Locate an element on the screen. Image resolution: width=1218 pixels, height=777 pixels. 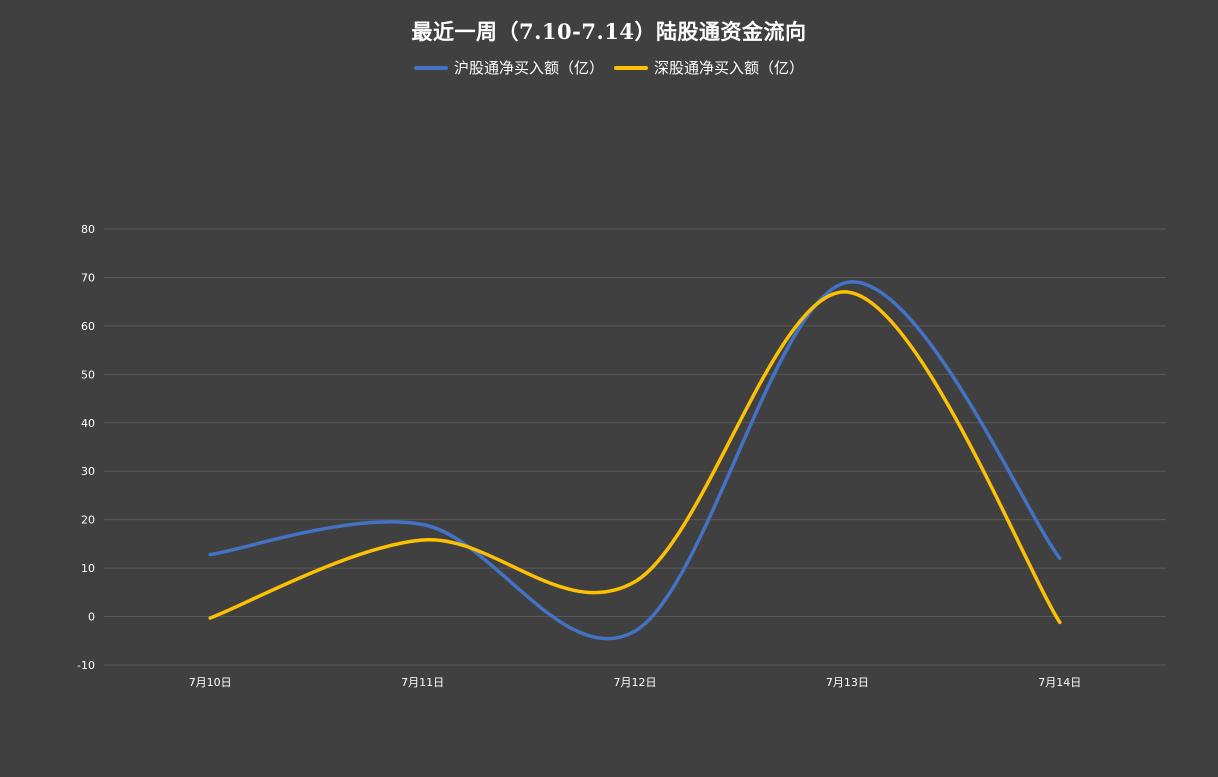
chart-title: 最近一周（7.10-7.14）陆股通资金流向 is located at coordinates (609, 31).